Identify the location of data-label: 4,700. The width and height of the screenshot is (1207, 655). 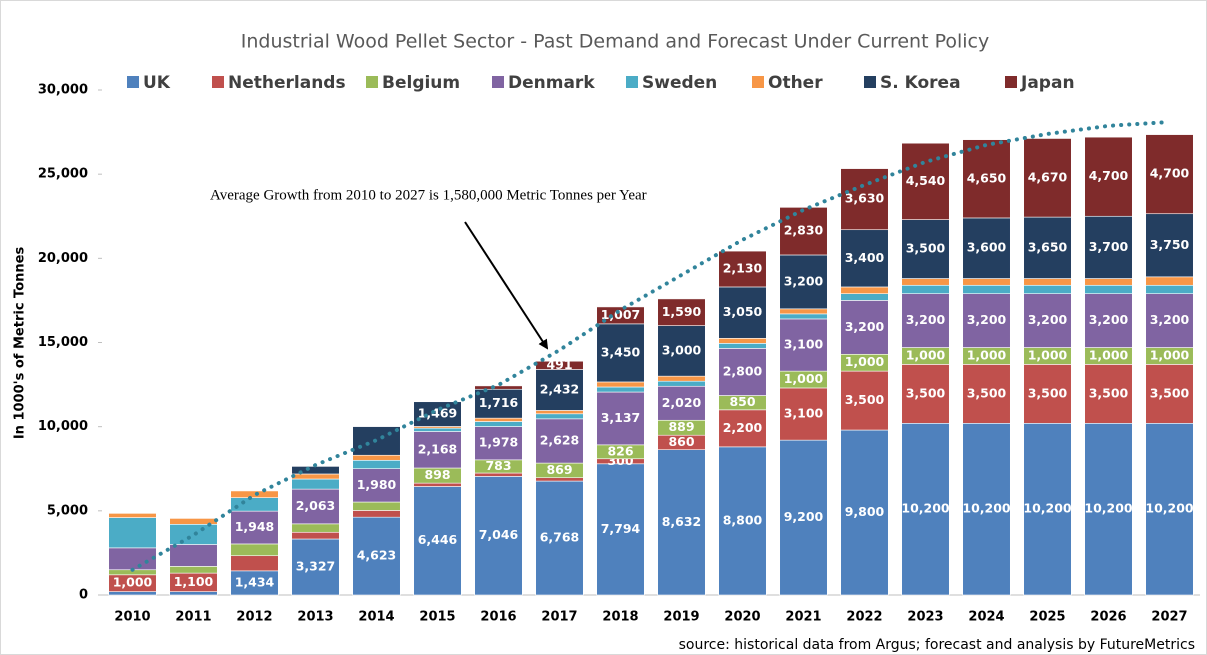
(1109, 175).